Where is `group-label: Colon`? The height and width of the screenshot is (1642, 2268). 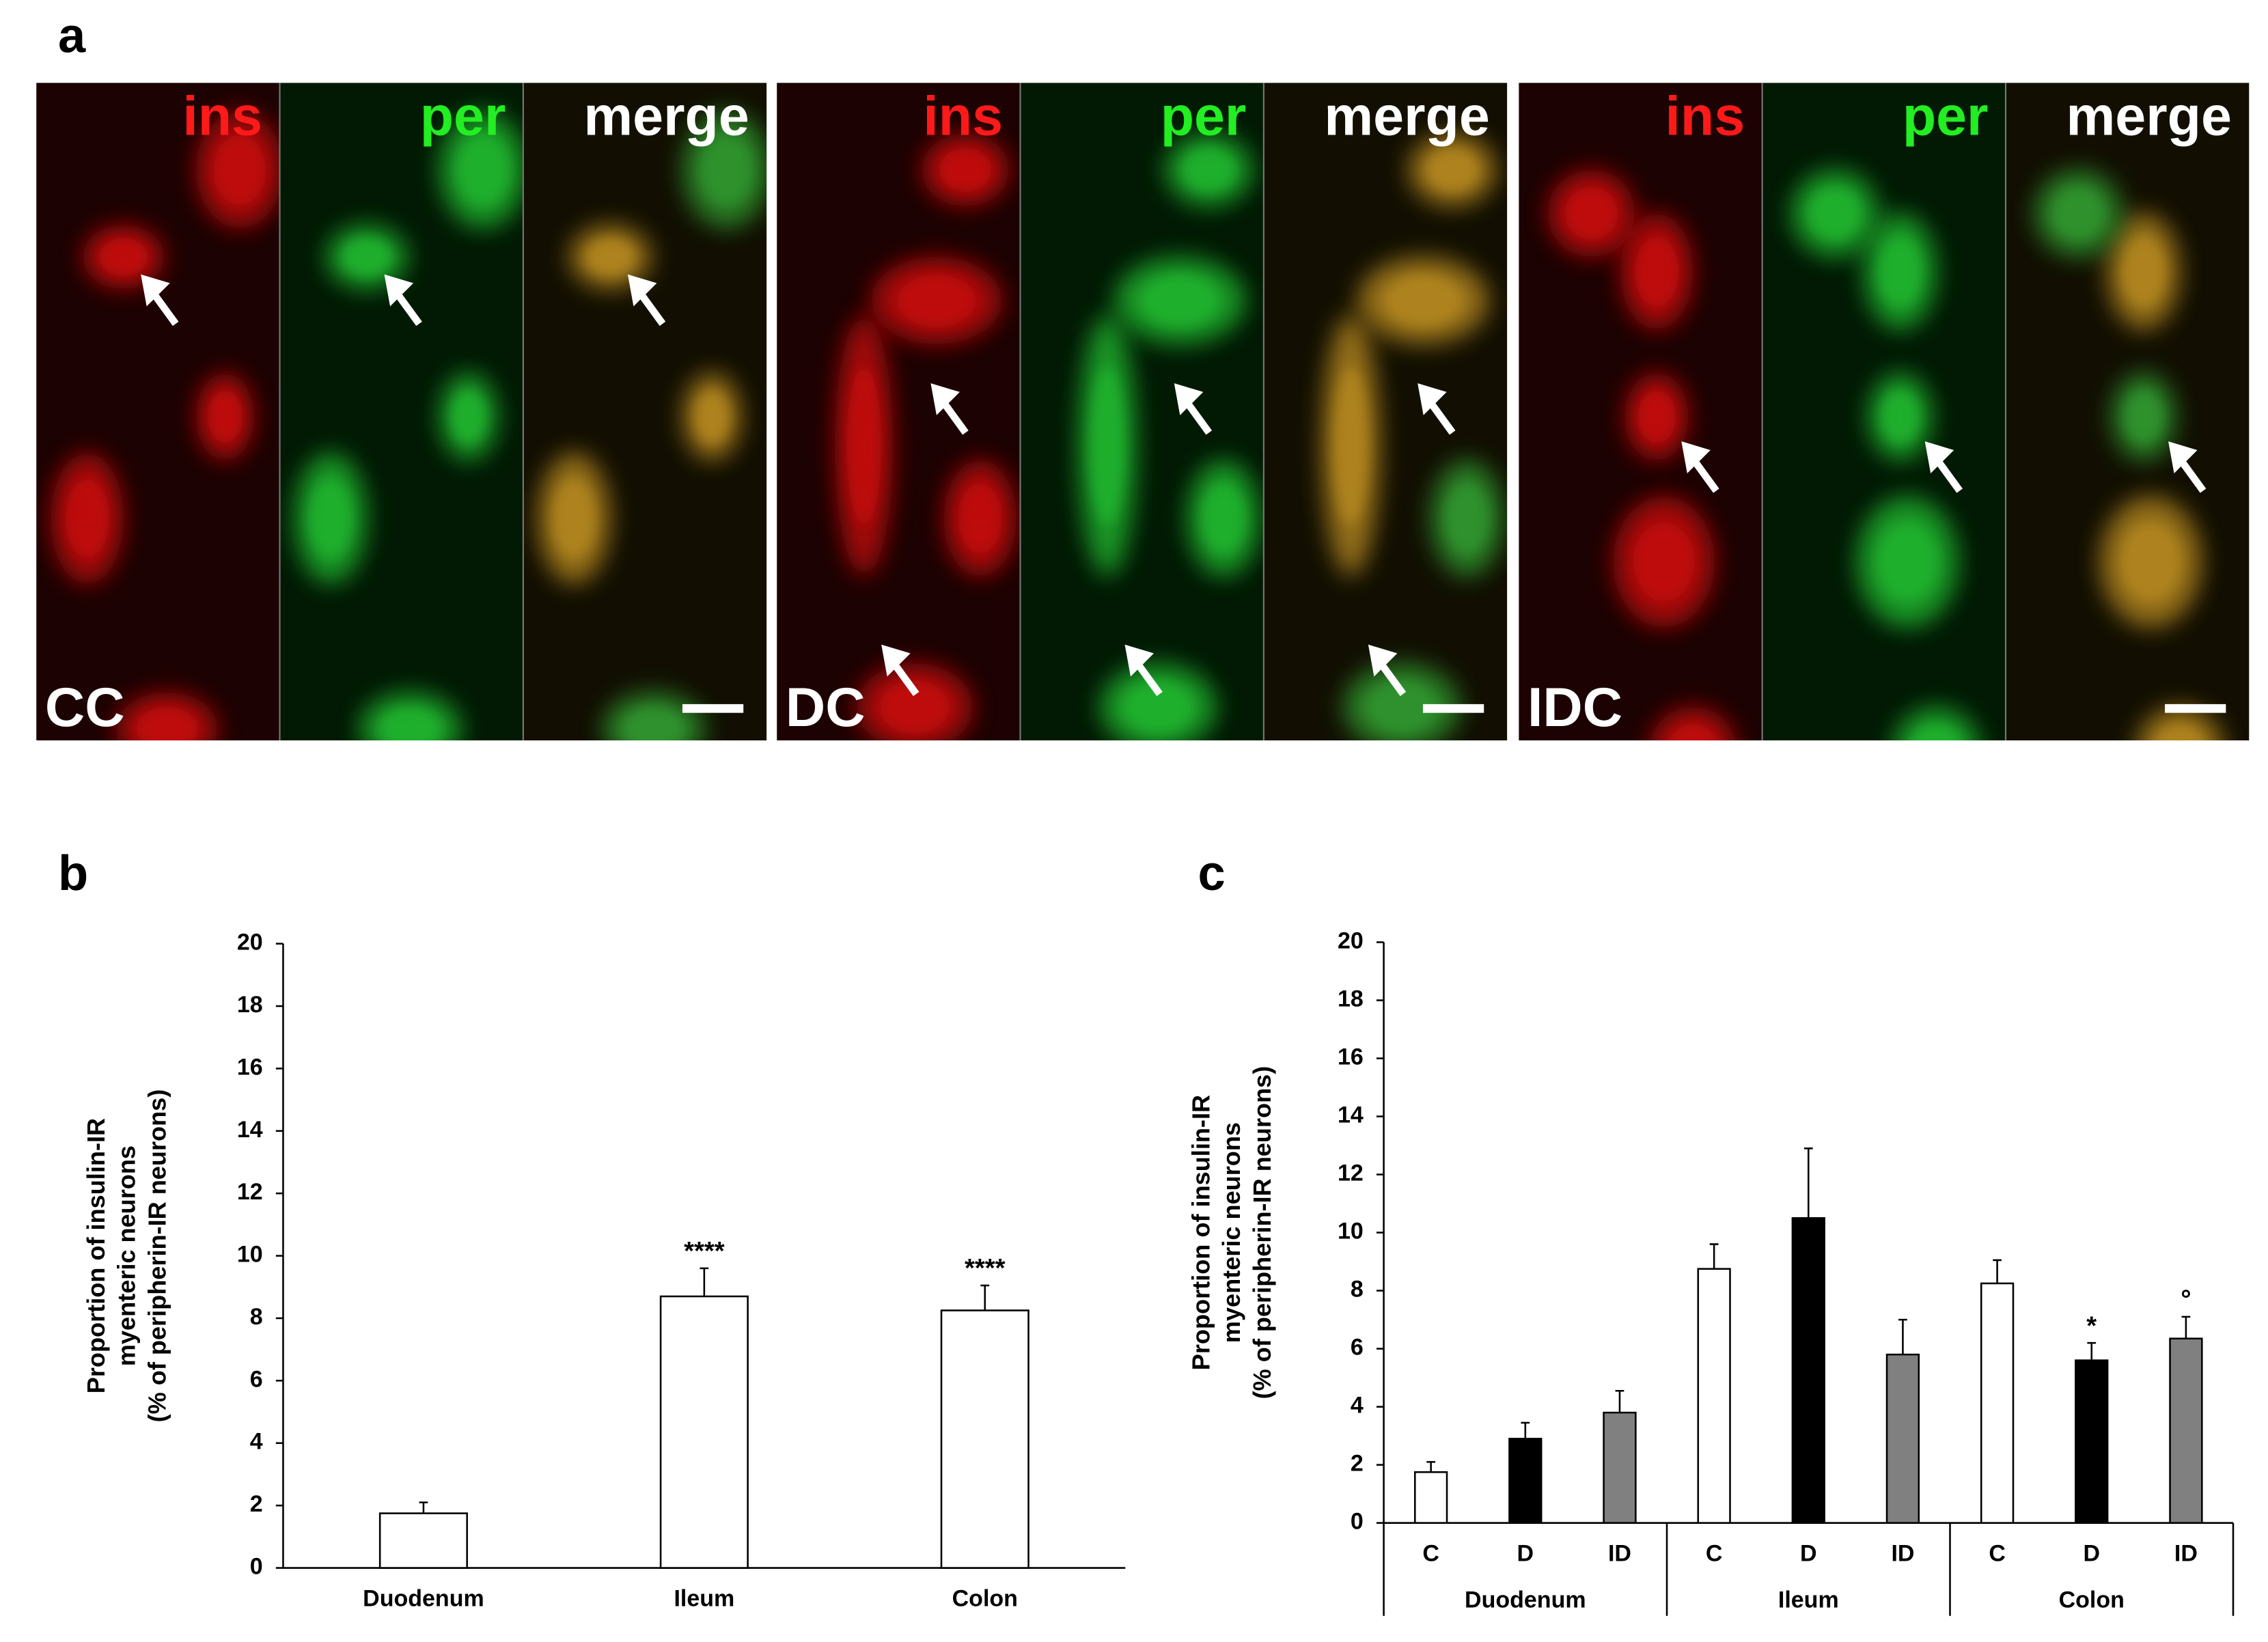 group-label: Colon is located at coordinates (2092, 1600).